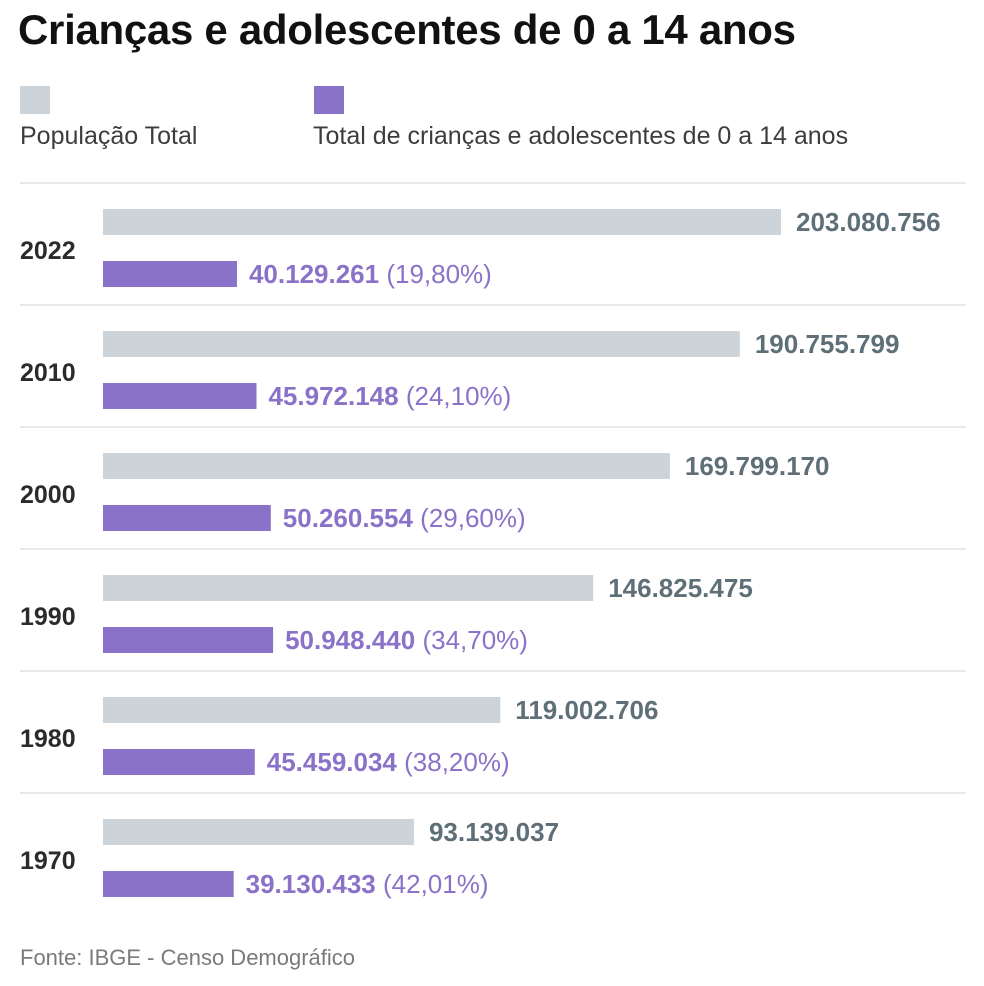  I want to click on children-value: 40.129.261 (19,80%), so click(370, 274).